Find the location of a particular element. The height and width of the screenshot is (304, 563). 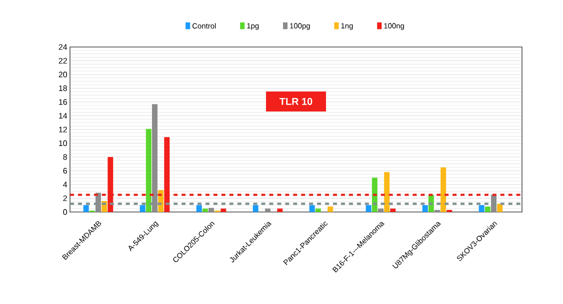

text: TLR 10 is located at coordinates (296, 101).